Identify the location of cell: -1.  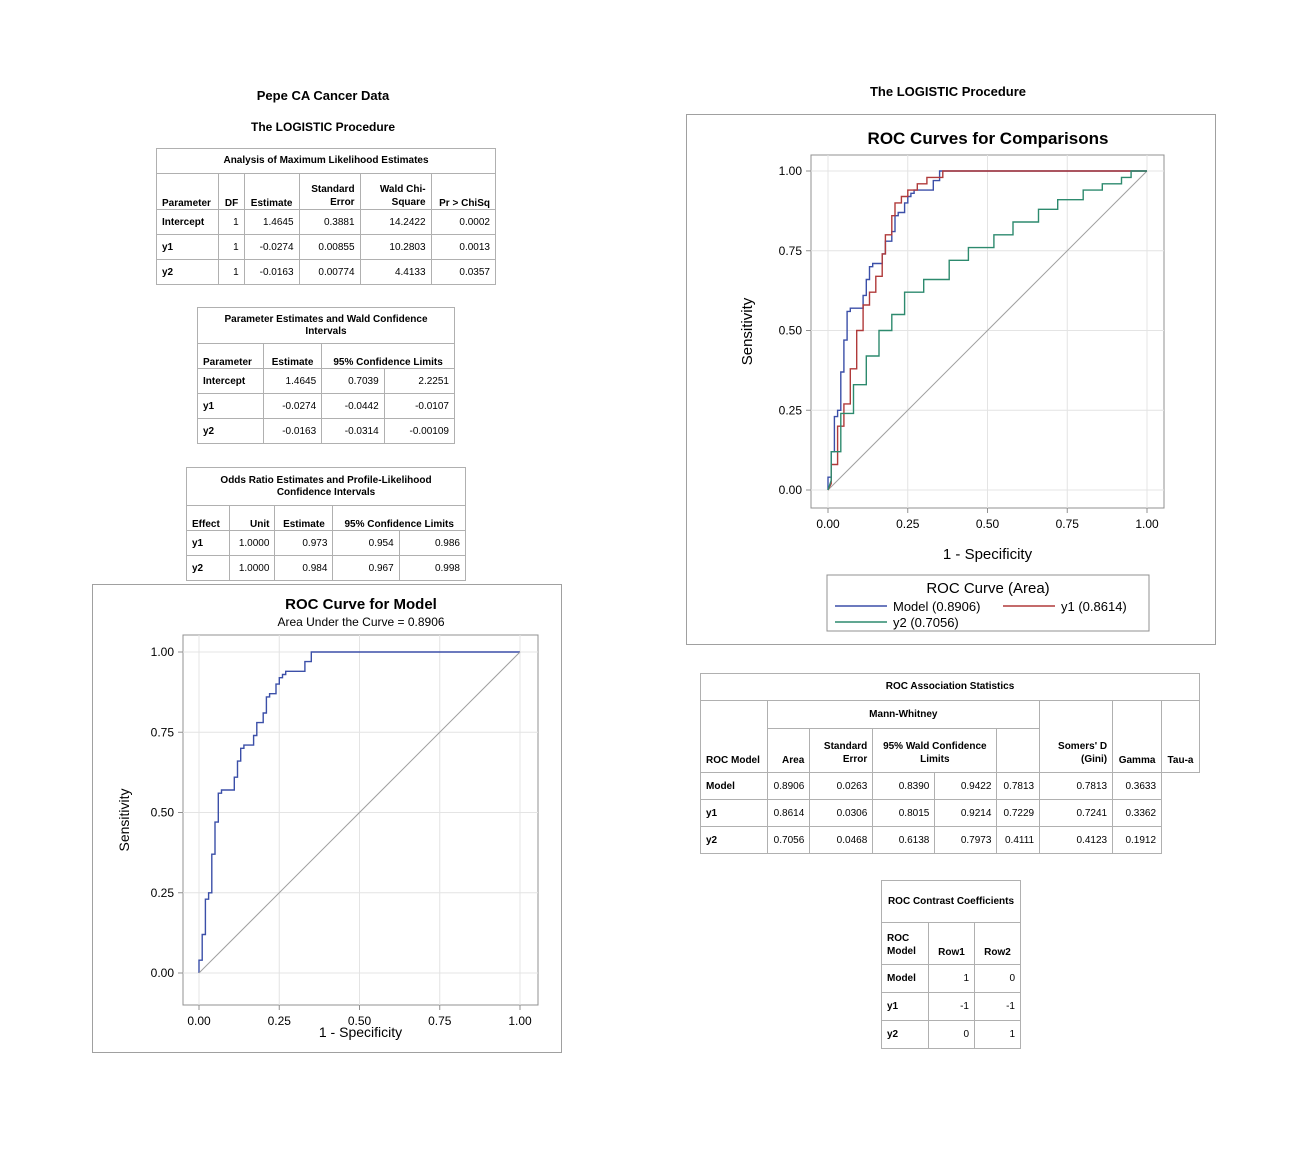
(997, 1006).